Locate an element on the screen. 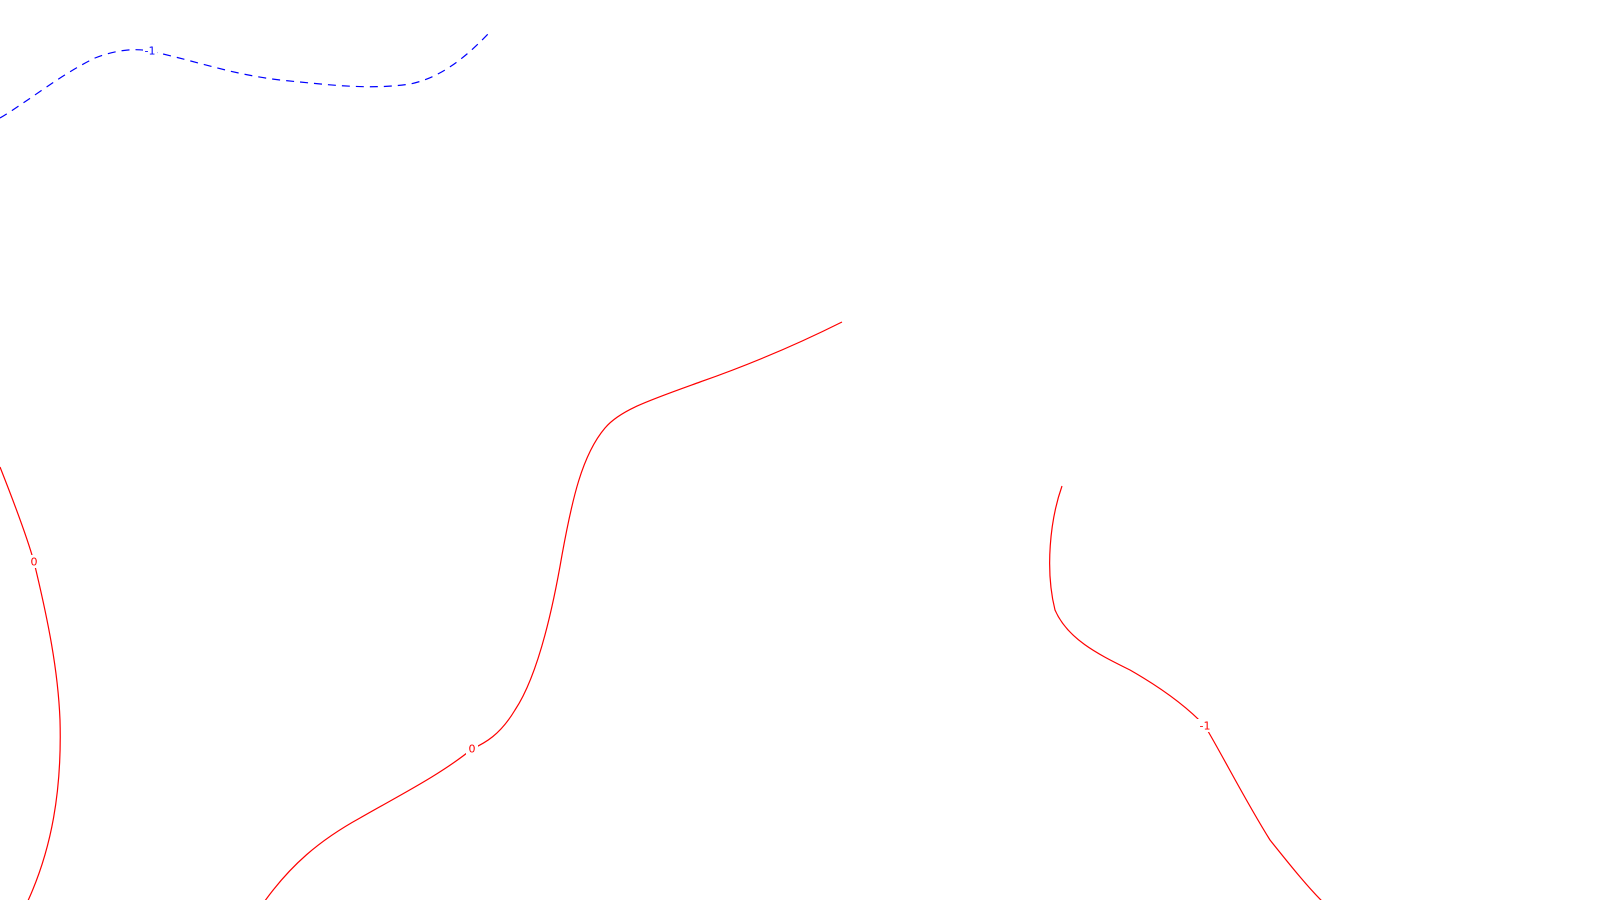 Image resolution: width=1600 pixels, height=900 pixels. contour-label-bg-blue is located at coordinates (150, 50).